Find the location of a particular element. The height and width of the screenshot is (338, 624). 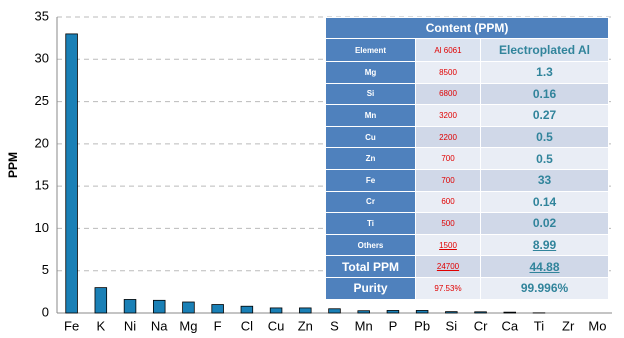

table-row: Purity 97.53% 99.996% is located at coordinates (467, 288).